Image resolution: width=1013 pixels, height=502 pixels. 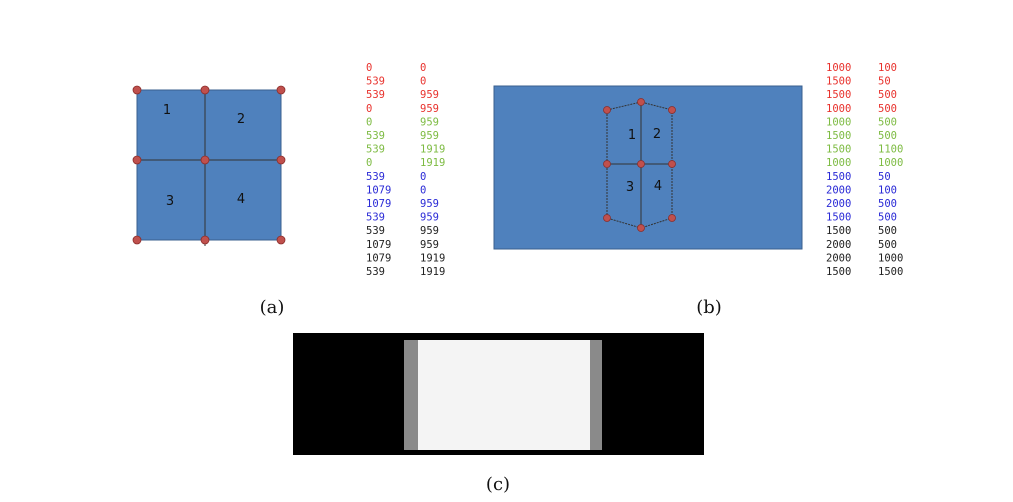 I want to click on panel-c-image, so click(x=498, y=394).